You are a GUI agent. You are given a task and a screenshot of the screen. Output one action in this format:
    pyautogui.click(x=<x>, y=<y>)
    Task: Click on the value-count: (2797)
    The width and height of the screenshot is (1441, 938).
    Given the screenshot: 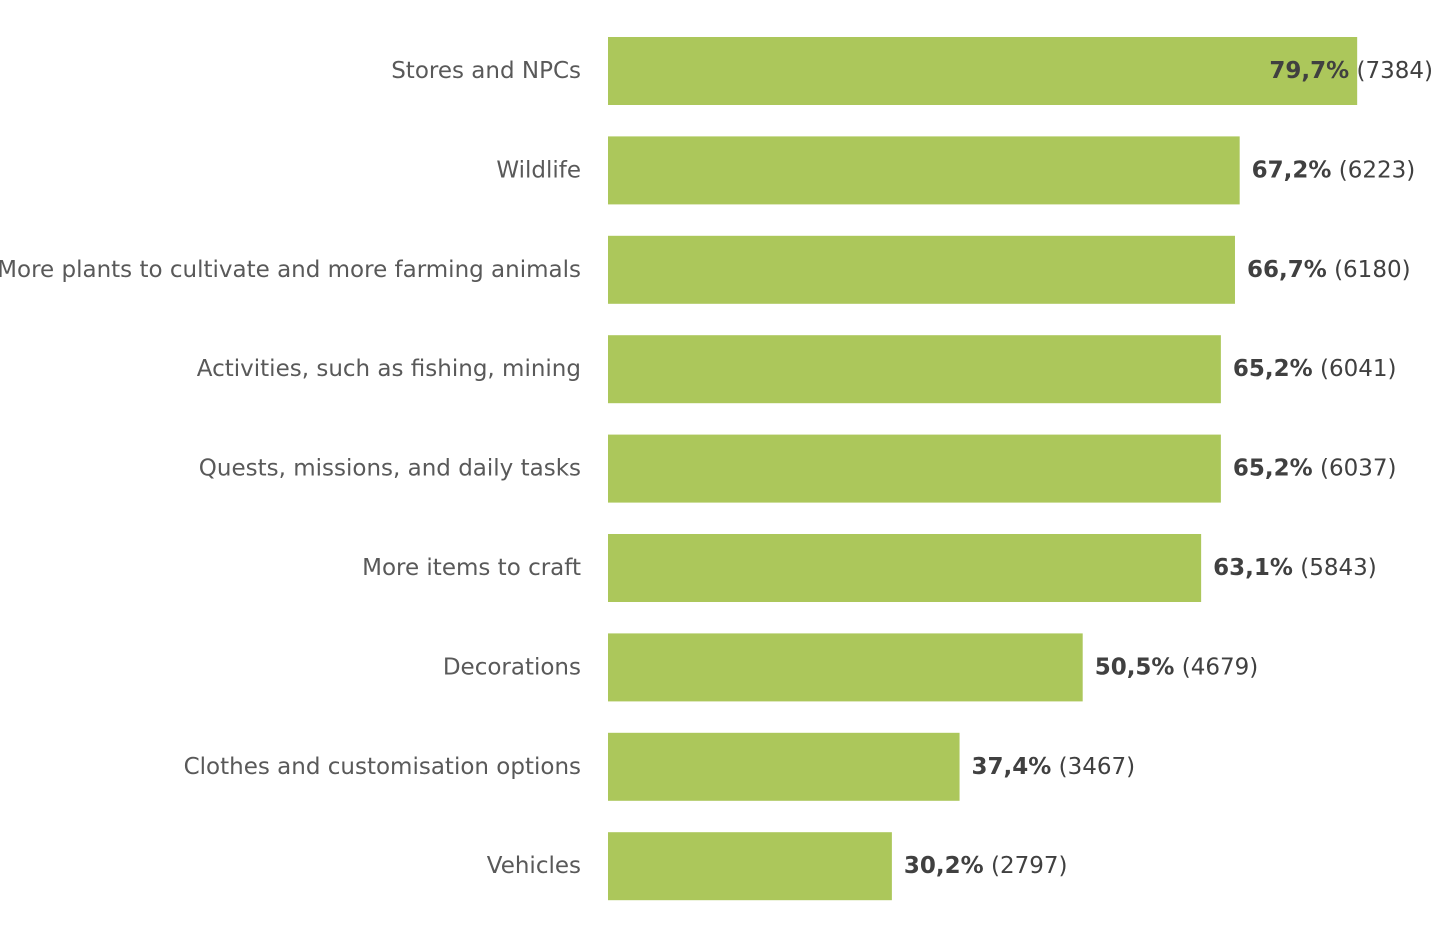 What is the action you would take?
    pyautogui.click(x=1026, y=866)
    